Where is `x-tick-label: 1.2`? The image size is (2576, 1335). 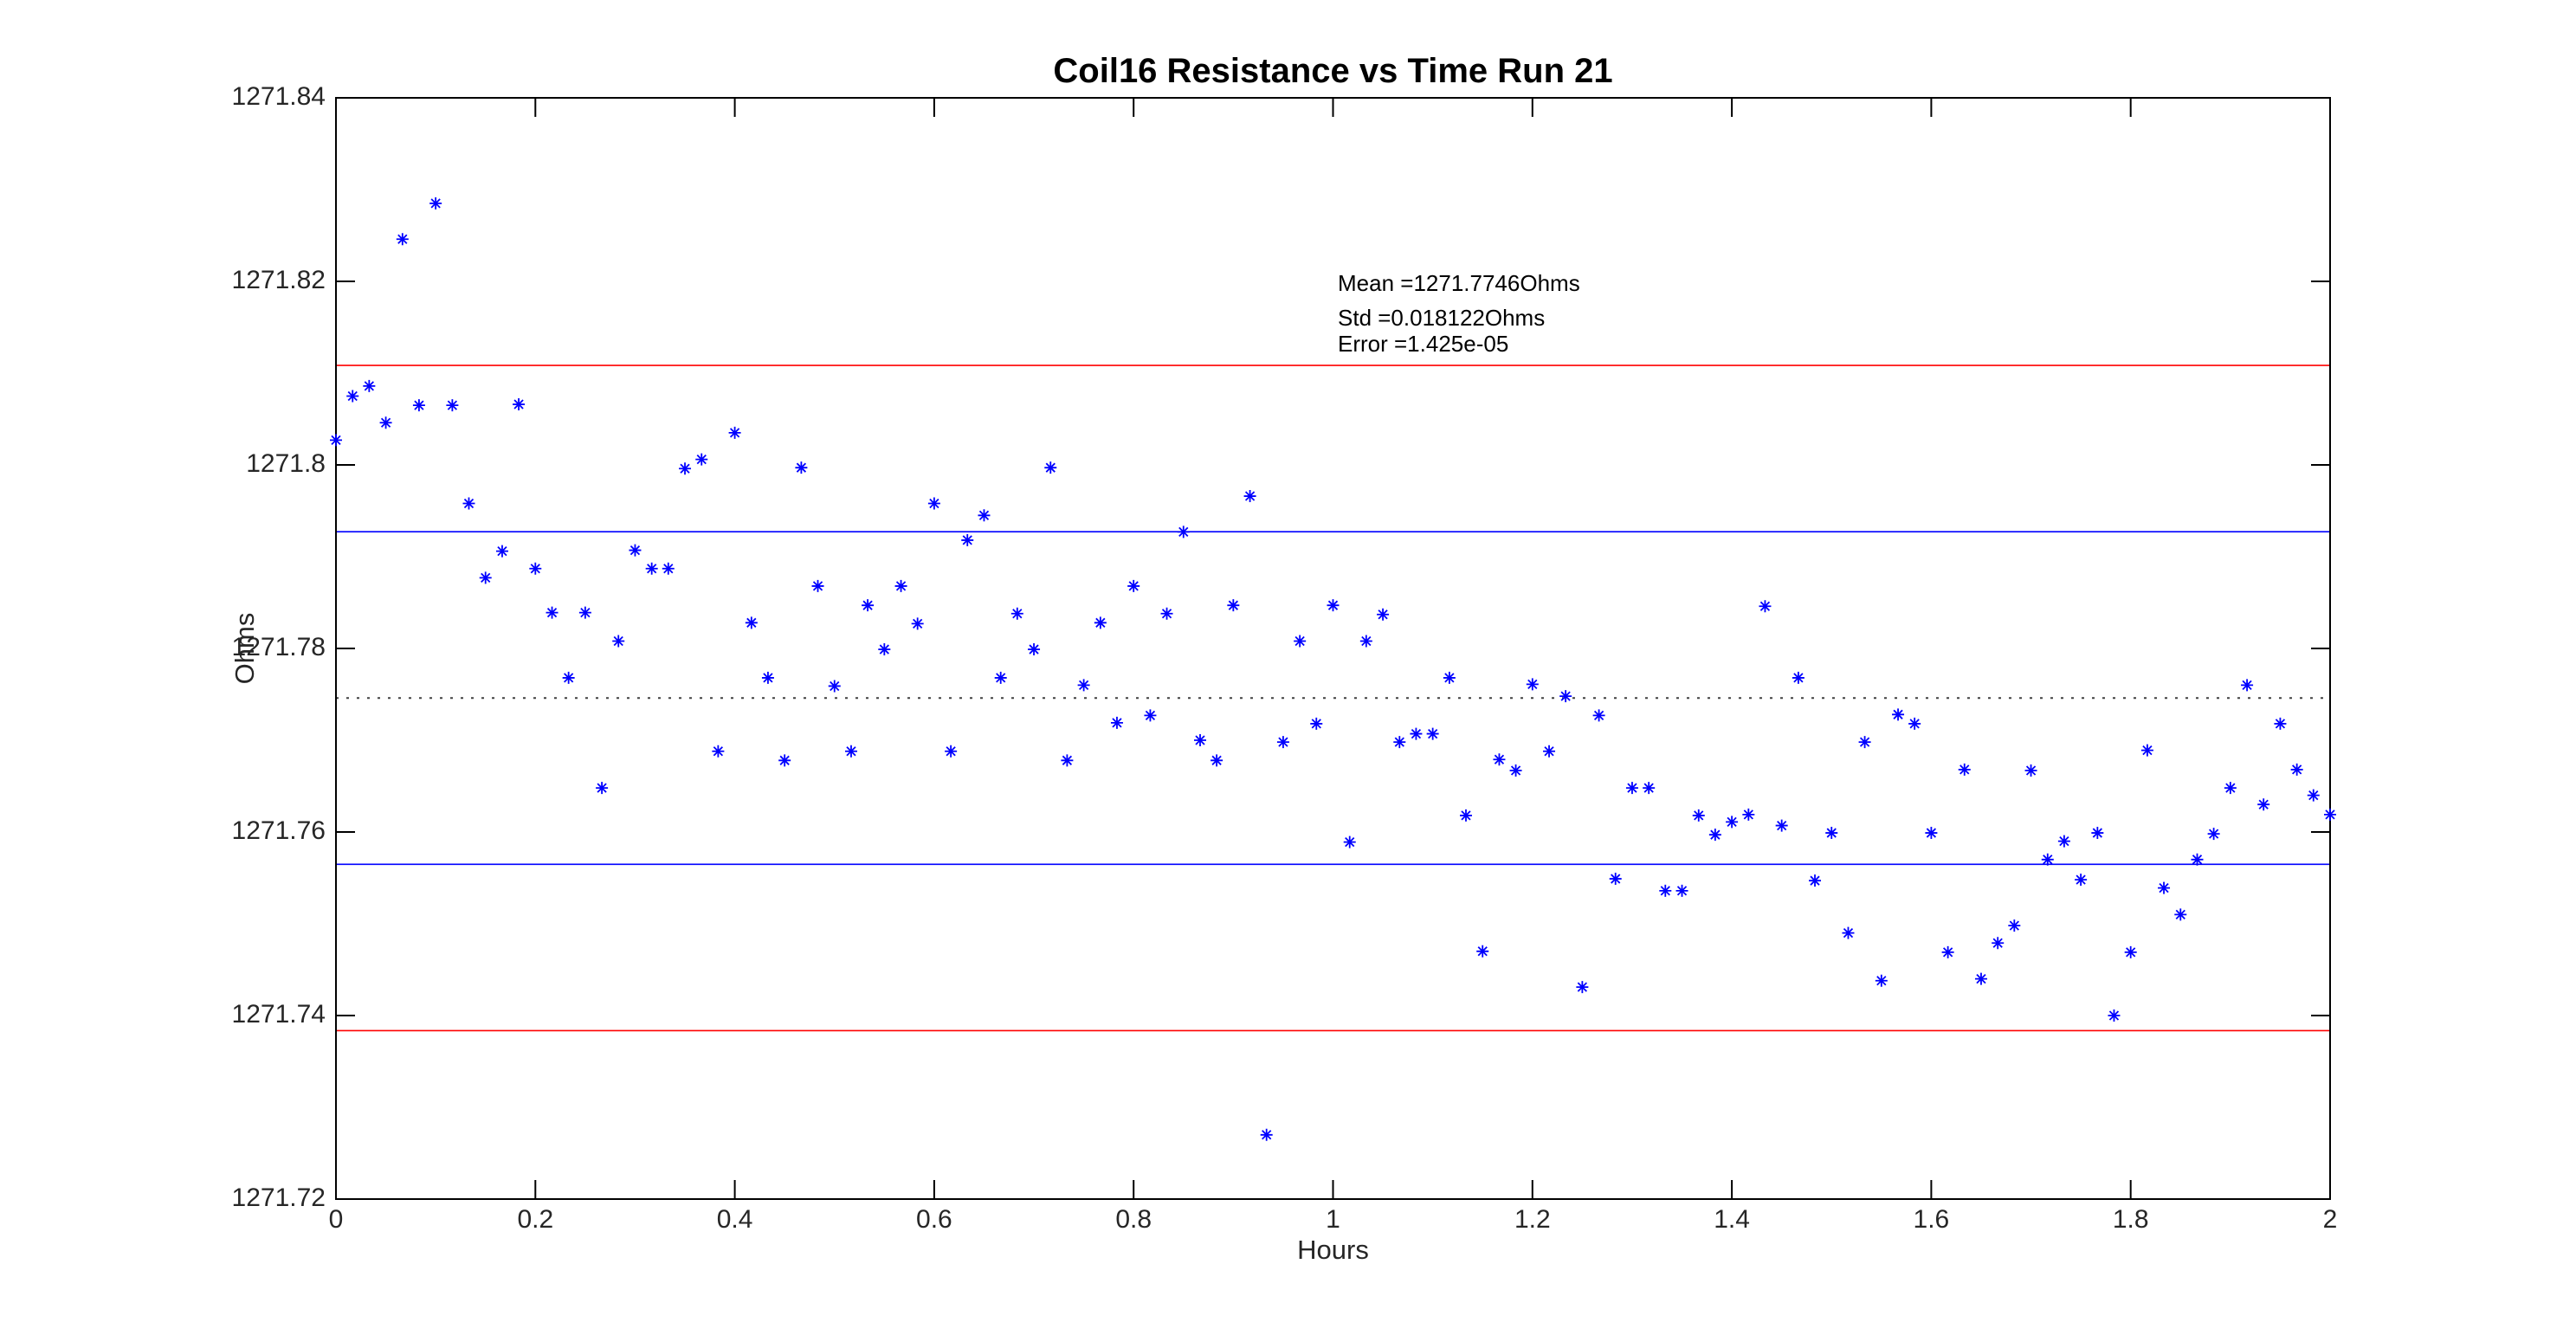 x-tick-label: 1.2 is located at coordinates (1532, 1220).